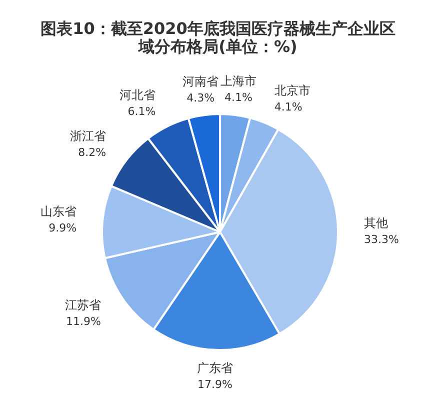 The image size is (436, 401). I want to click on chart-title: 图表10：截至2020年底我国医疗器械生产企业区域分布格局(单位：%), so click(218, 37).